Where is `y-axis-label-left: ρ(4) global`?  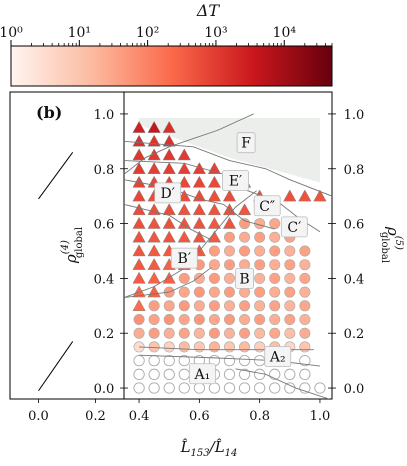
y-axis-label-left: ρ(4) global is located at coordinates (72, 245).